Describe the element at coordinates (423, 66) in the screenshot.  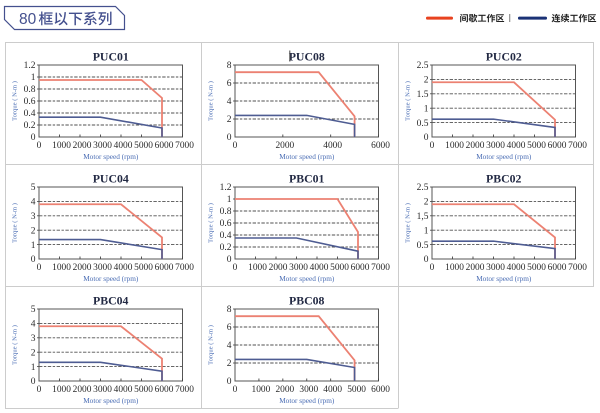
I see `svg-text: 2.5` at that location.